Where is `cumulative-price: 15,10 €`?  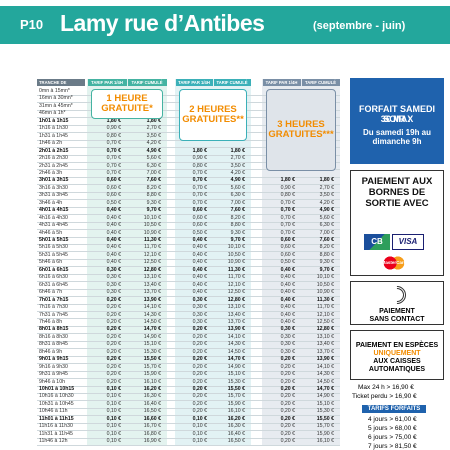
cumulative-price: 15,10 € is located at coordinates (325, 403).